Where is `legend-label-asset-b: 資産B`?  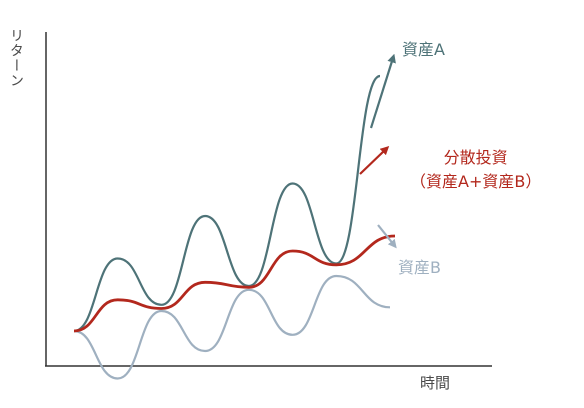 legend-label-asset-b: 資産B is located at coordinates (419, 267).